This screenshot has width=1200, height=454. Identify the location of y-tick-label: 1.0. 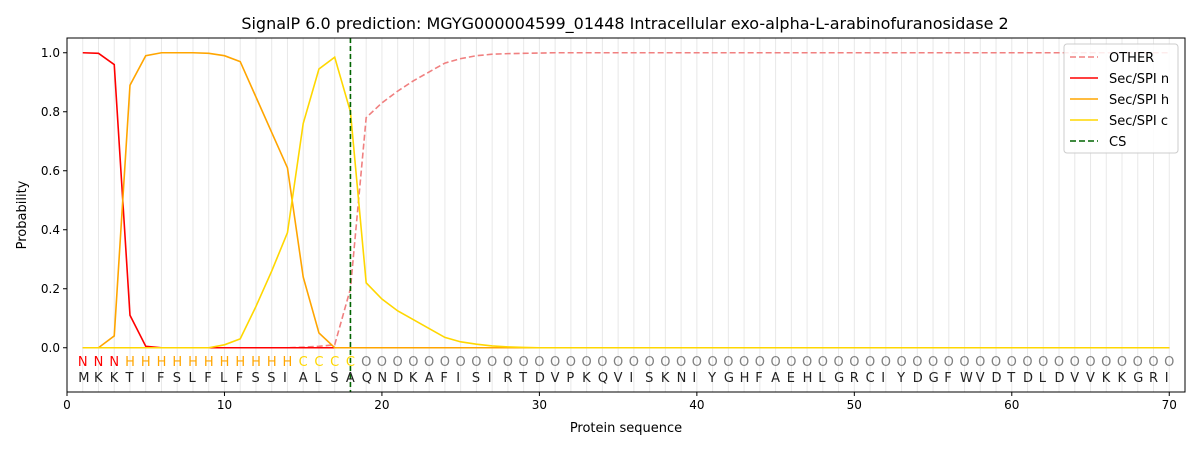
(50, 53).